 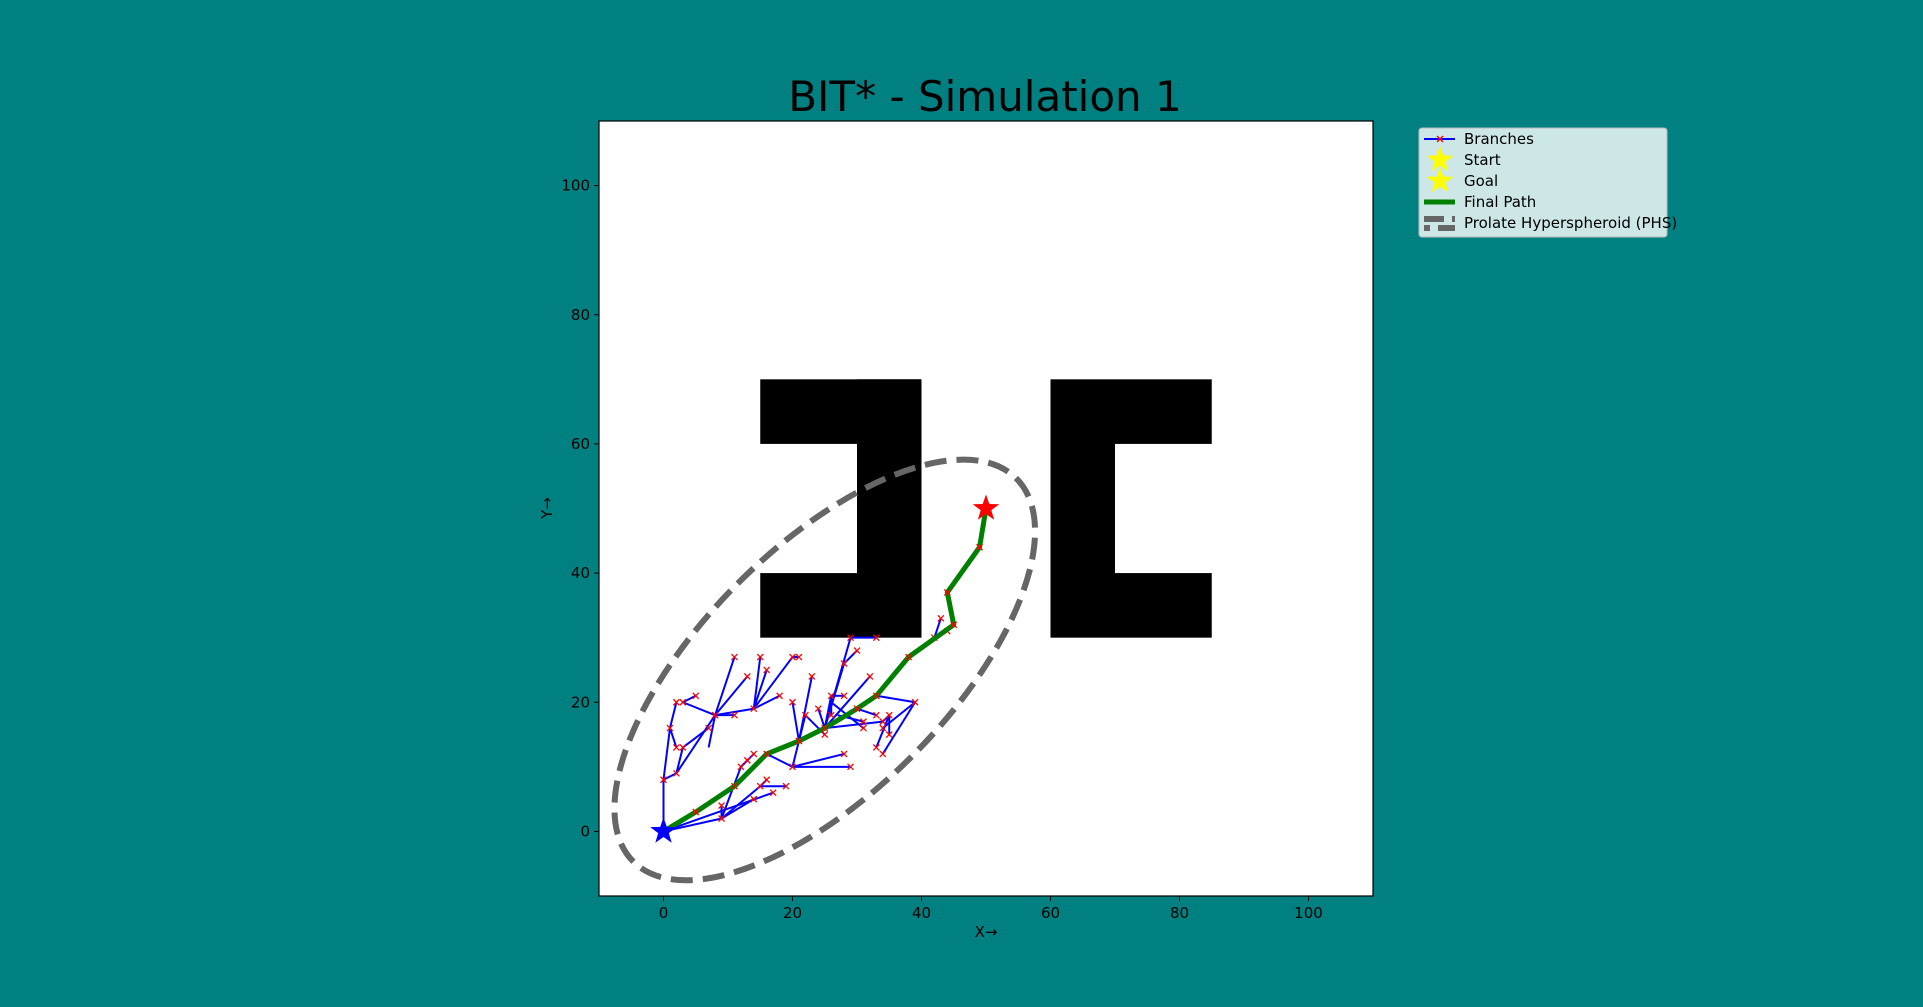 What do you see at coordinates (876, 696) in the screenshot?
I see `path-node-7-b` at bounding box center [876, 696].